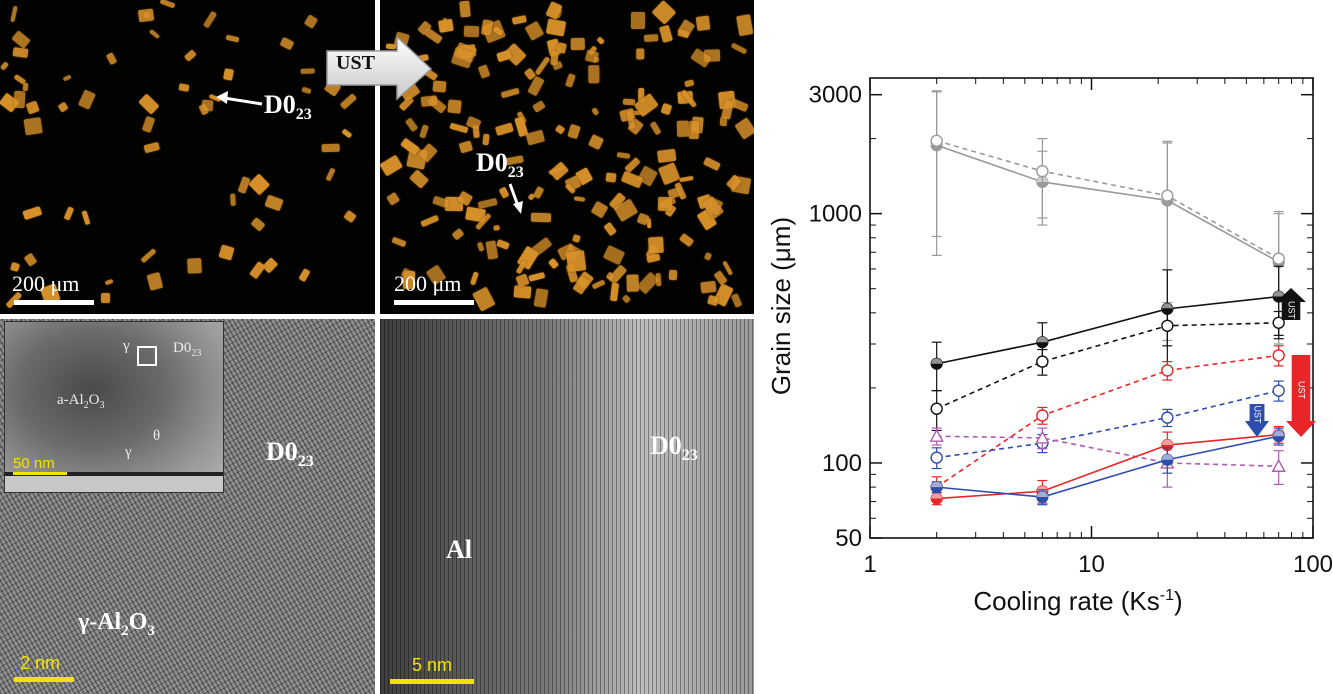 This screenshot has width=1333, height=694. I want to click on gamma-al2o3-label: γ-Al2O3, so click(116, 624).